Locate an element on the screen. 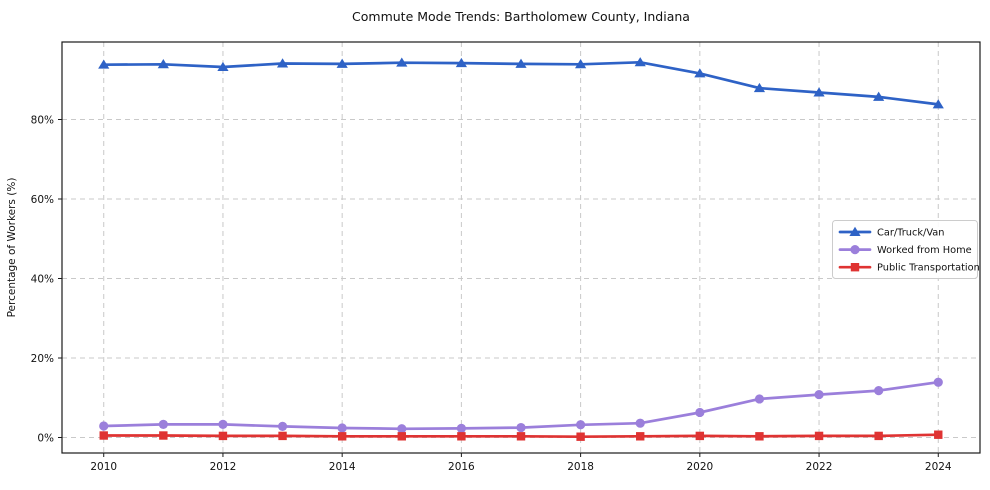 This screenshot has height=490, width=990. y-tick-label: 40% is located at coordinates (42, 279).